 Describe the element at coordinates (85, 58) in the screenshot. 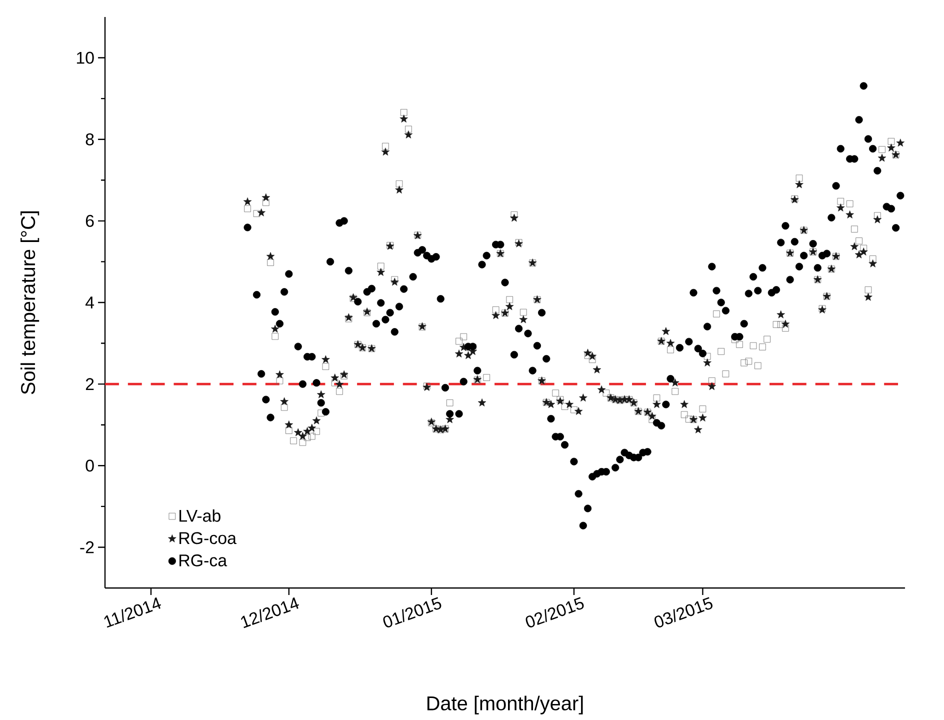

I see `y-tick-label: 10` at that location.